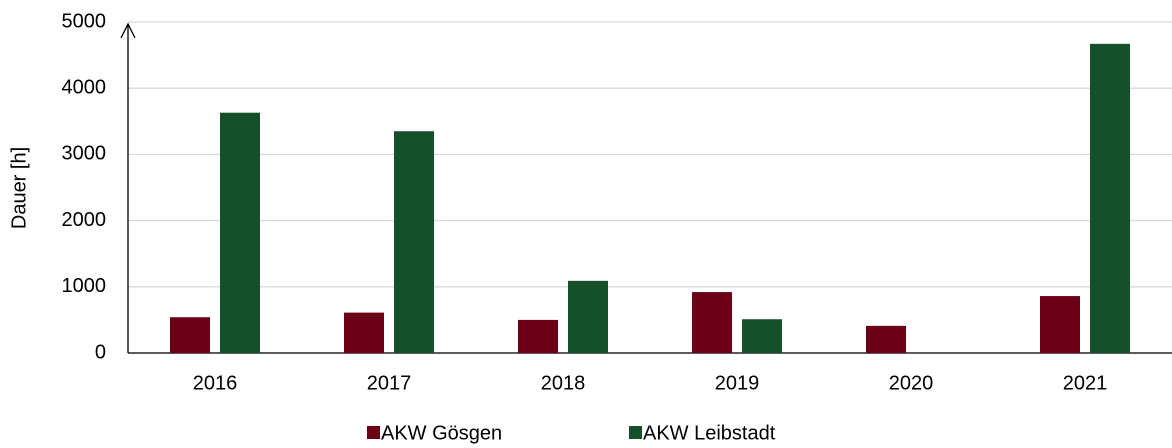 The width and height of the screenshot is (1172, 448). I want to click on y-axis-arrow, so click(128, 30).